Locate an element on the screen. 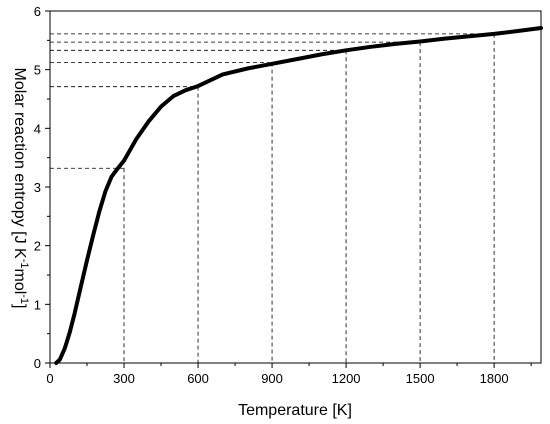  y-tick-label: 3 is located at coordinates (37, 187).